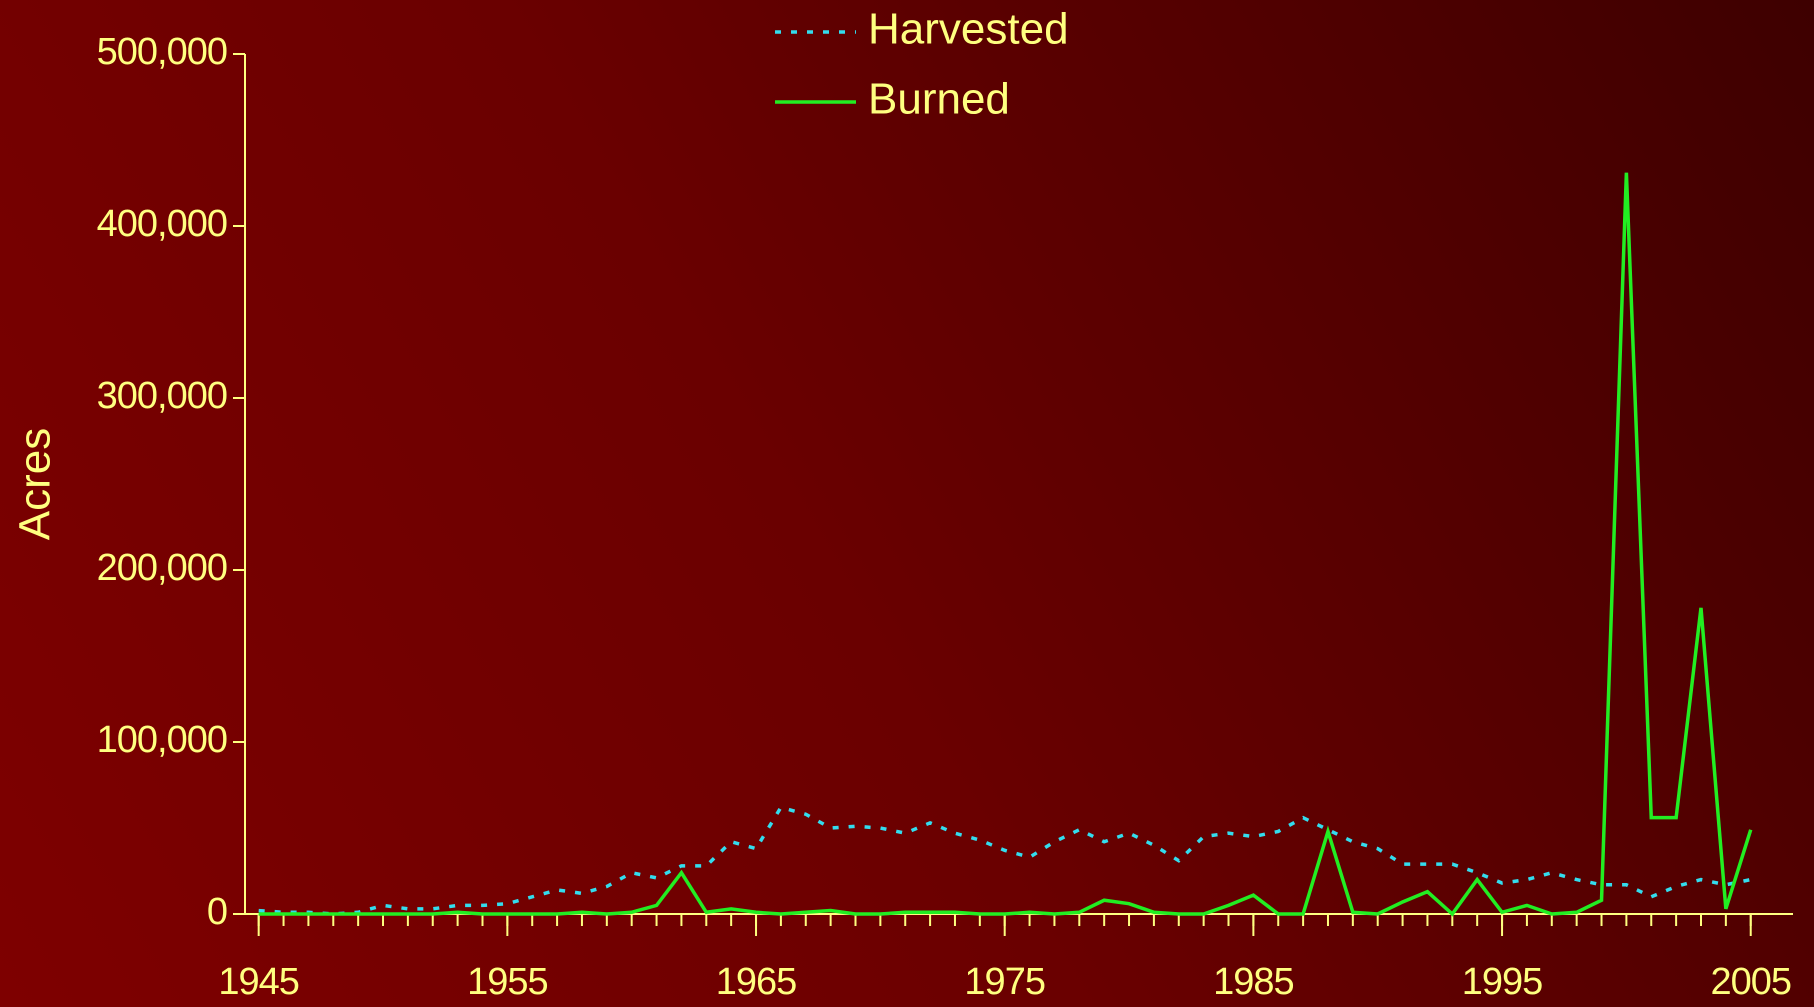 The width and height of the screenshot is (1814, 1007). I want to click on x-tick-label: 1965, so click(756, 982).